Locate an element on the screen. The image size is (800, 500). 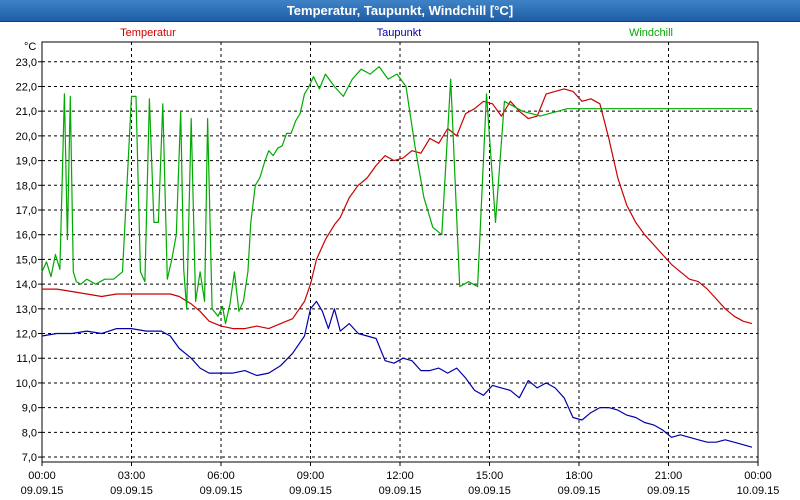
y-tick-label: 7,0 is located at coordinates (29, 458).